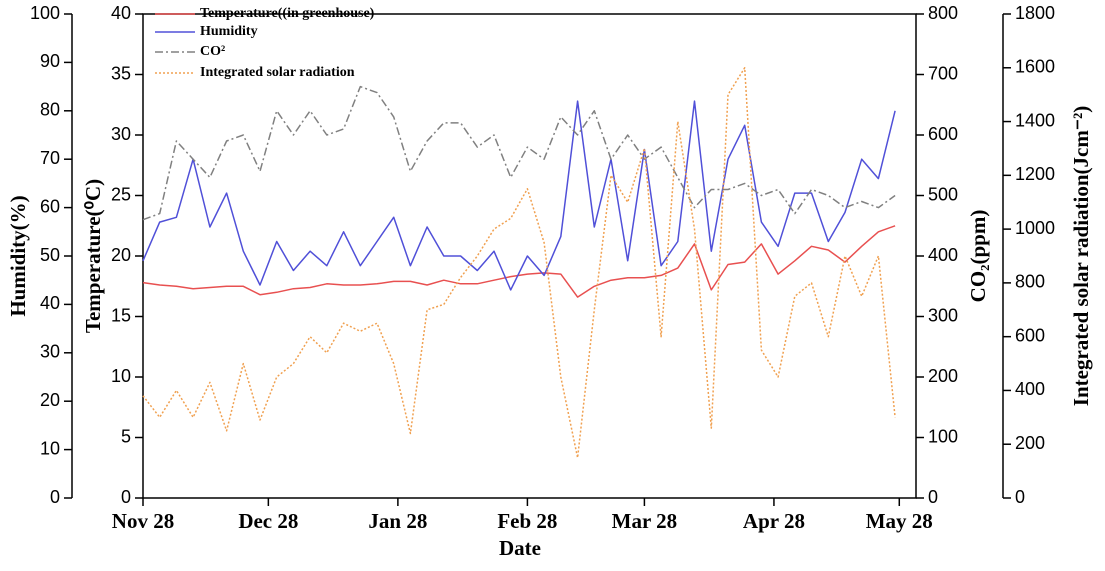  Describe the element at coordinates (50, 255) in the screenshot. I see `y-tick-label: 50` at that location.